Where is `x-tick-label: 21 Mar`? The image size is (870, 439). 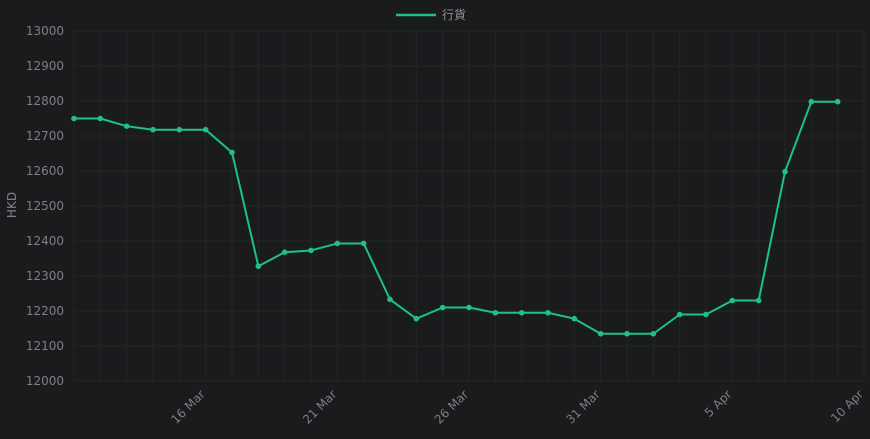 x-tick-label: 21 Mar is located at coordinates (319, 406).